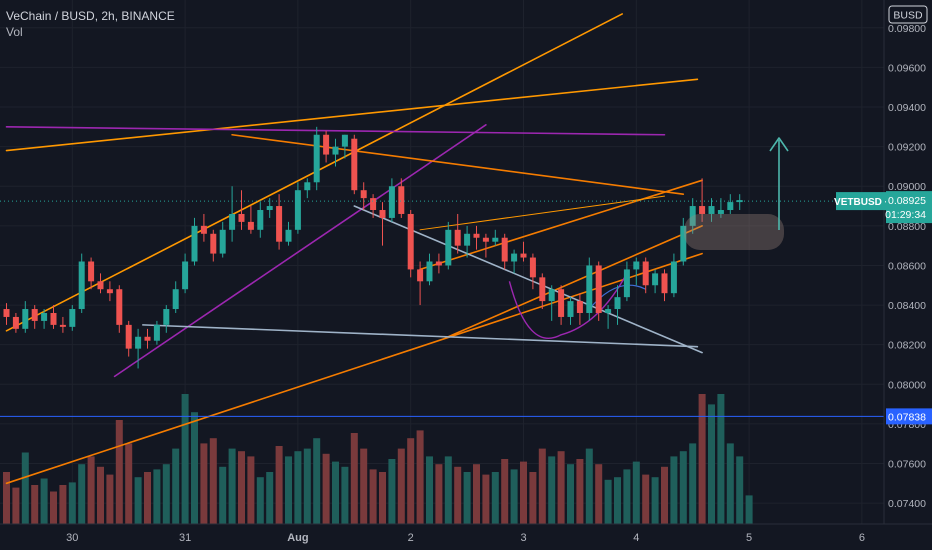 The width and height of the screenshot is (932, 550). What do you see at coordinates (335, 131) in the screenshot?
I see `trendline-purple-horizontal` at bounding box center [335, 131].